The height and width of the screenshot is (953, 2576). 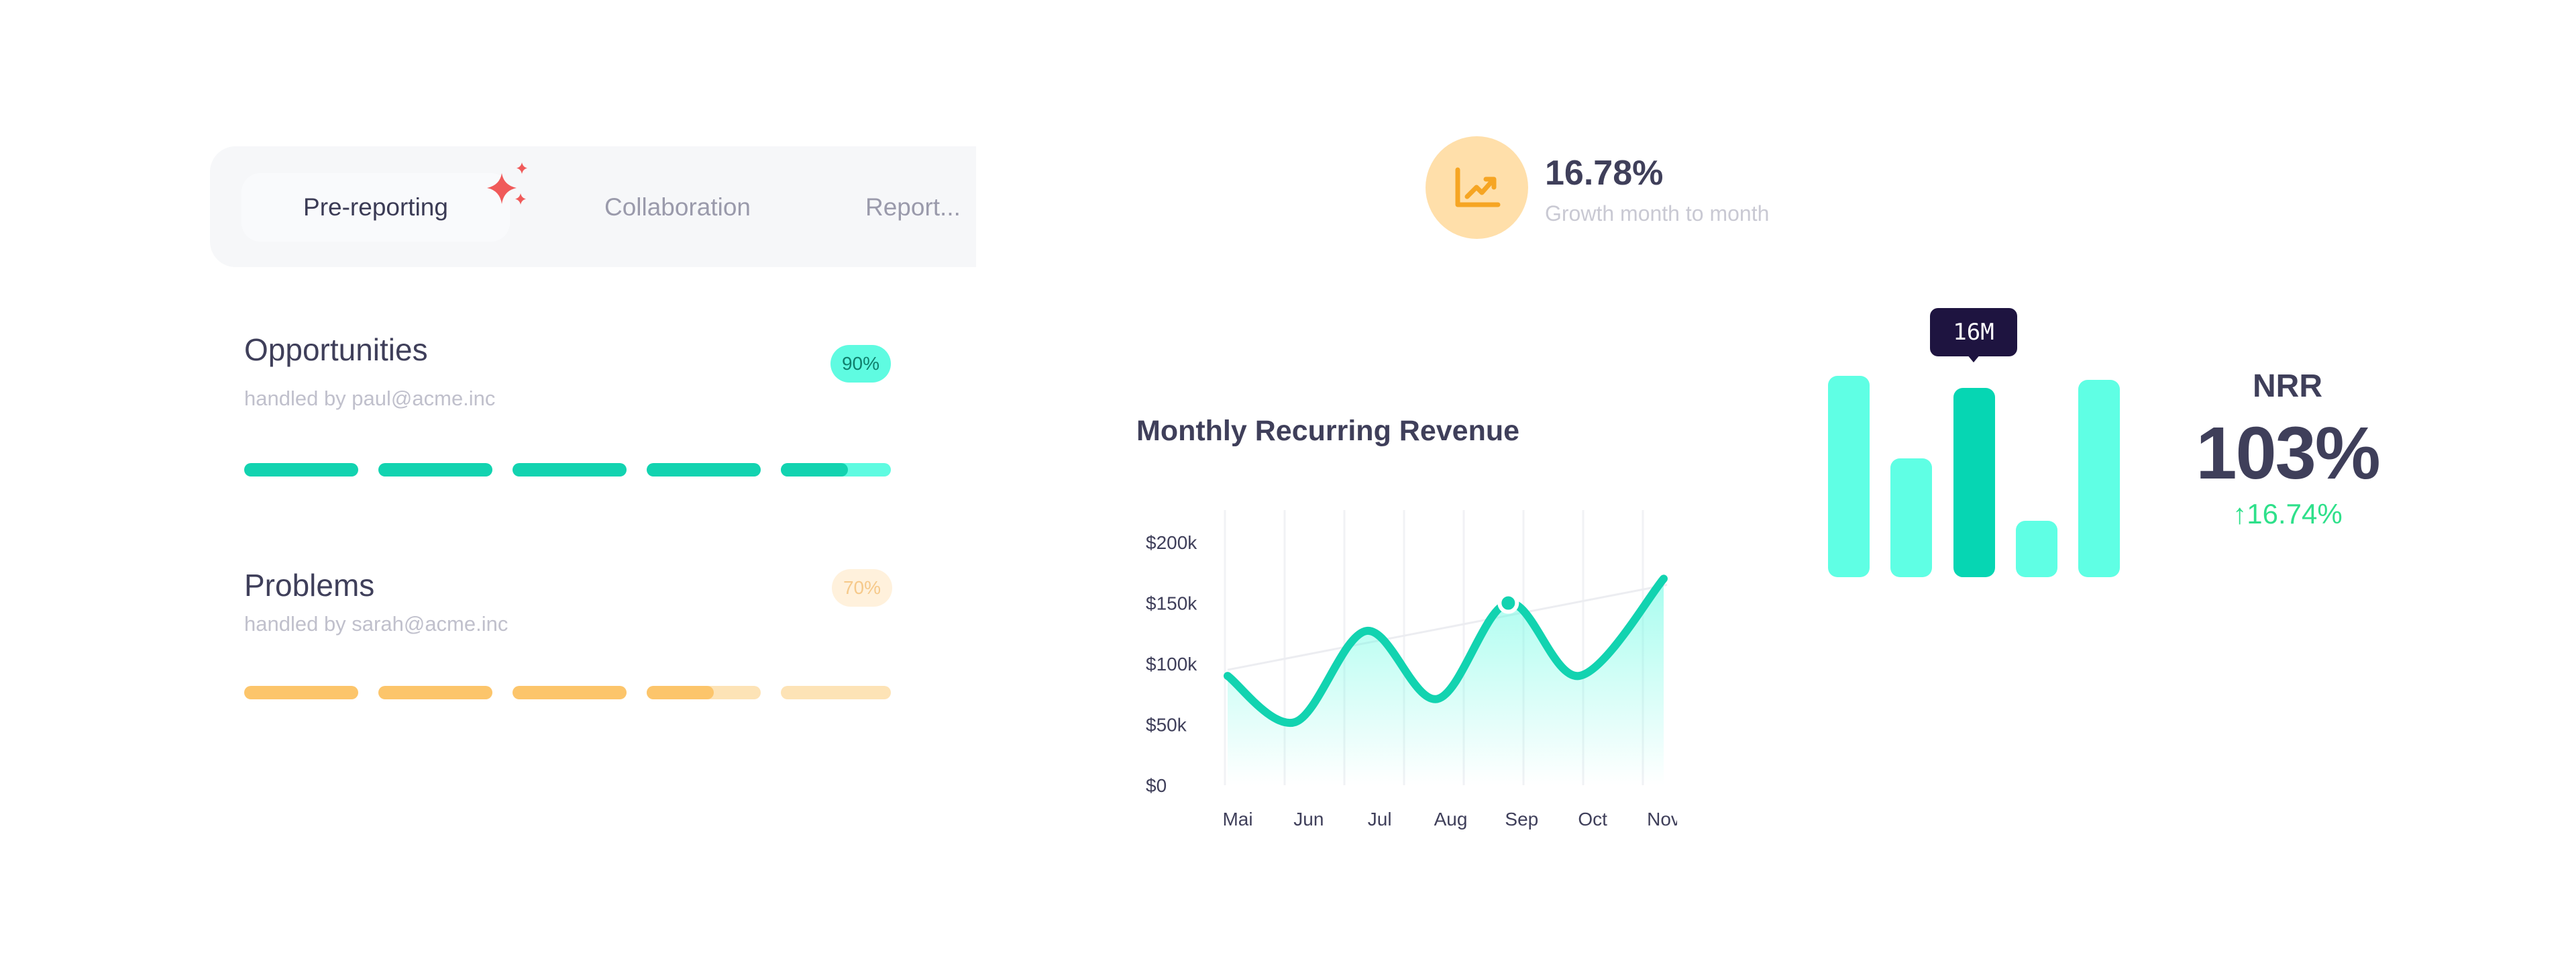 What do you see at coordinates (1447, 627) in the screenshot?
I see `trend-line` at bounding box center [1447, 627].